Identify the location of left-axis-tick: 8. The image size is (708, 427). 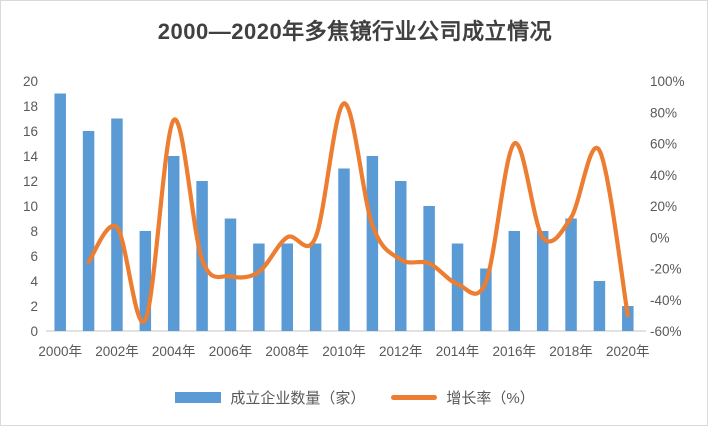
(34, 231).